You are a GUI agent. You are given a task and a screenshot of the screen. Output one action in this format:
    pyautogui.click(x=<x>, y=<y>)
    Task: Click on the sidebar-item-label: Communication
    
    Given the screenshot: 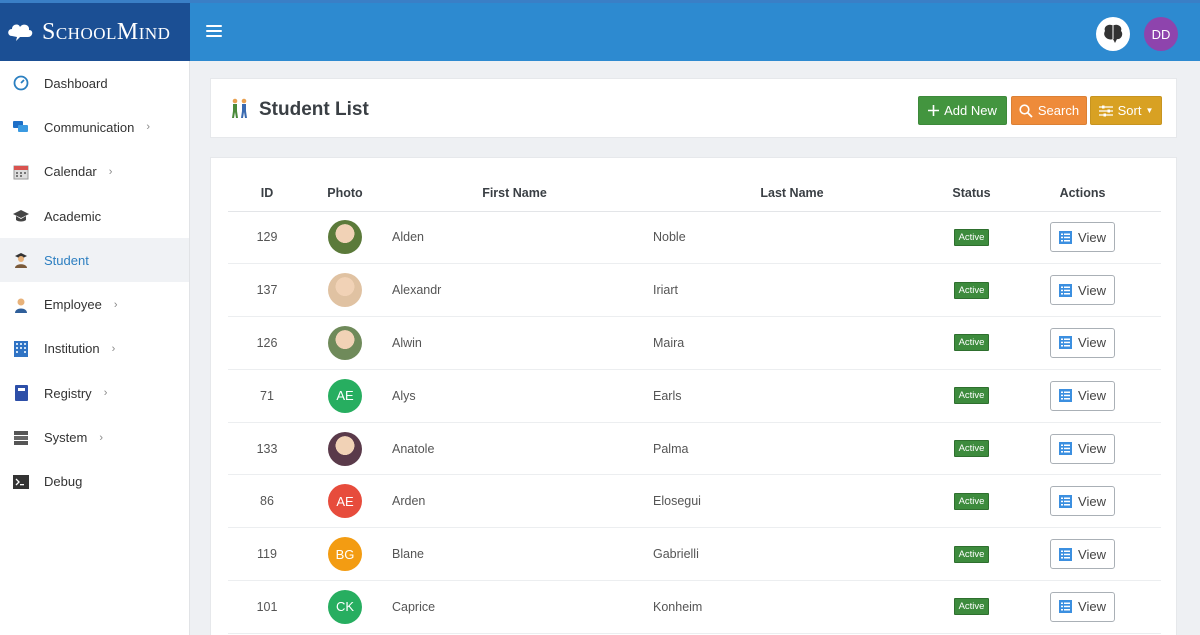 What is the action you would take?
    pyautogui.click(x=89, y=127)
    